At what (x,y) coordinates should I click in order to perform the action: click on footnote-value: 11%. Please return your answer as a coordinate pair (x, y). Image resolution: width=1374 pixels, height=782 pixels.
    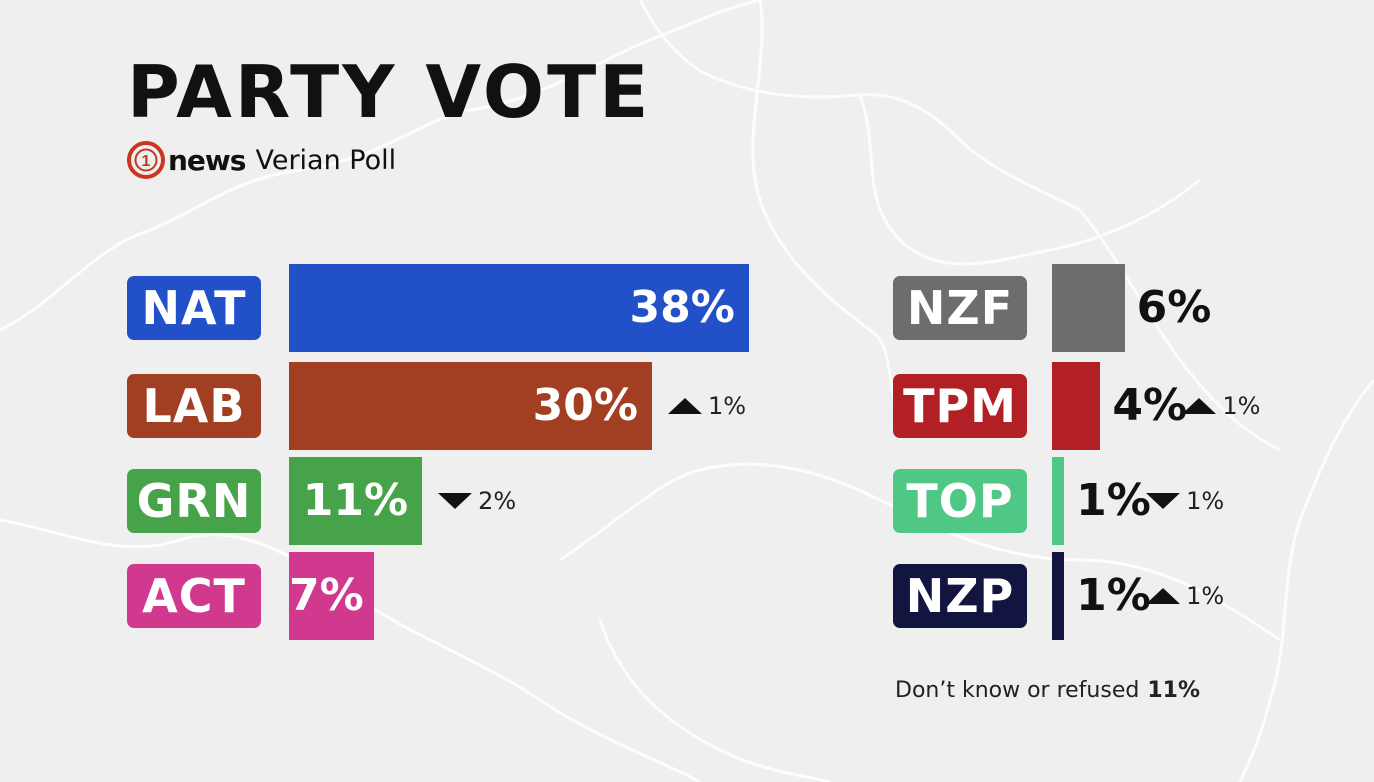
    Looking at the image, I should click on (1174, 690).